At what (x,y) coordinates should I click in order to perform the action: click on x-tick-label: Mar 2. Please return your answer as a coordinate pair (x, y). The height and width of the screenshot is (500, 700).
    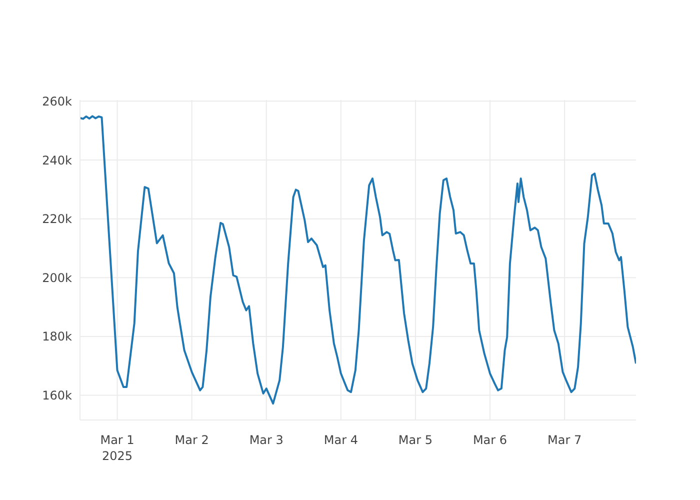
    Looking at the image, I should click on (191, 440).